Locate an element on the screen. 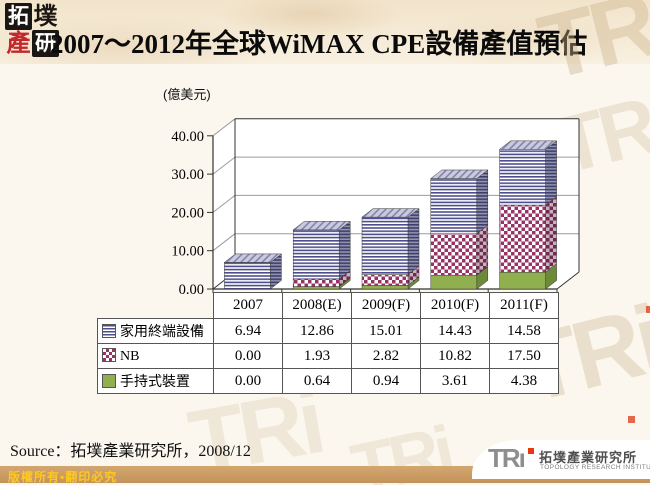  series-name: NB is located at coordinates (130, 356).